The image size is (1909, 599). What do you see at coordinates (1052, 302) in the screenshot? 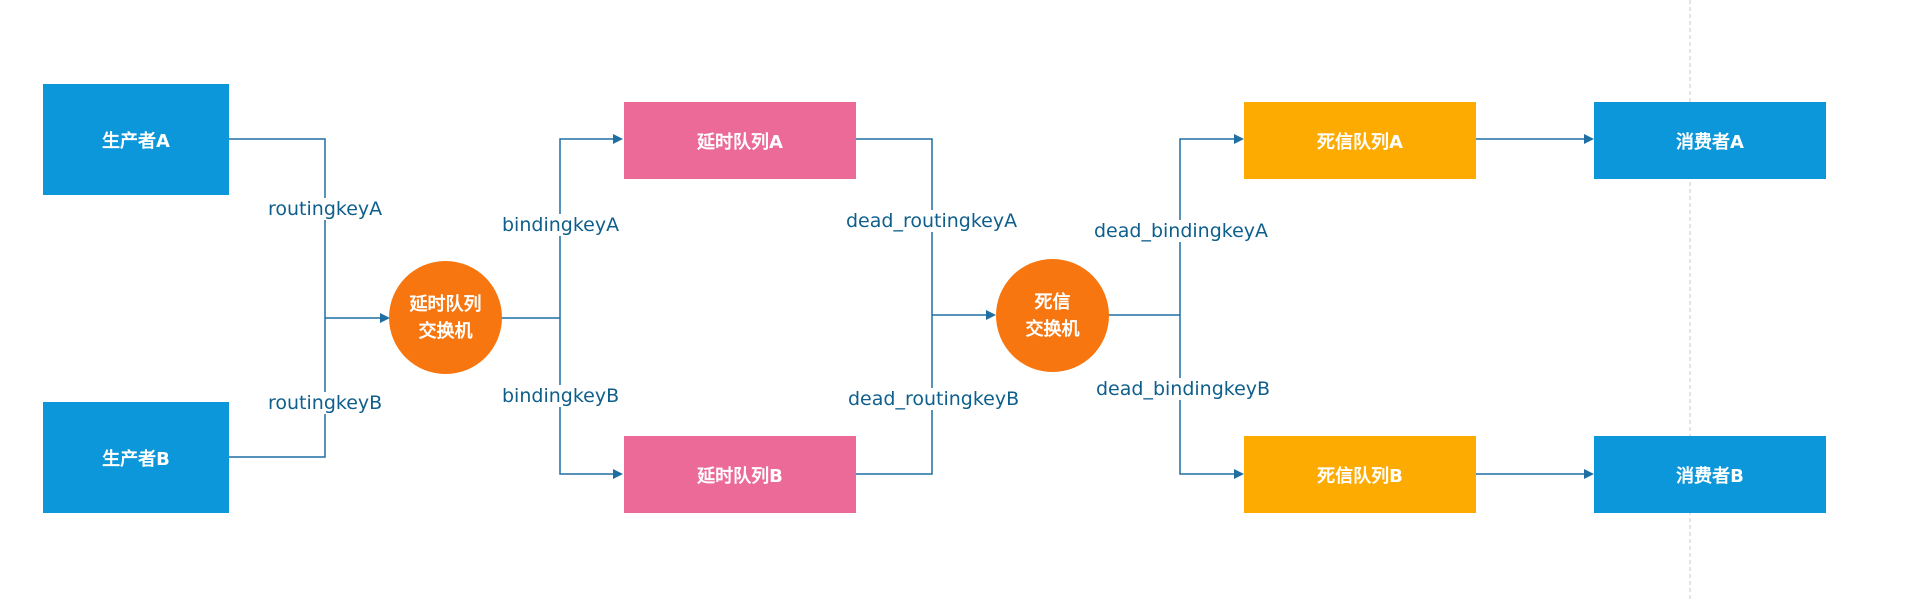
I see `dead-exchange-line1: 死信` at bounding box center [1052, 302].